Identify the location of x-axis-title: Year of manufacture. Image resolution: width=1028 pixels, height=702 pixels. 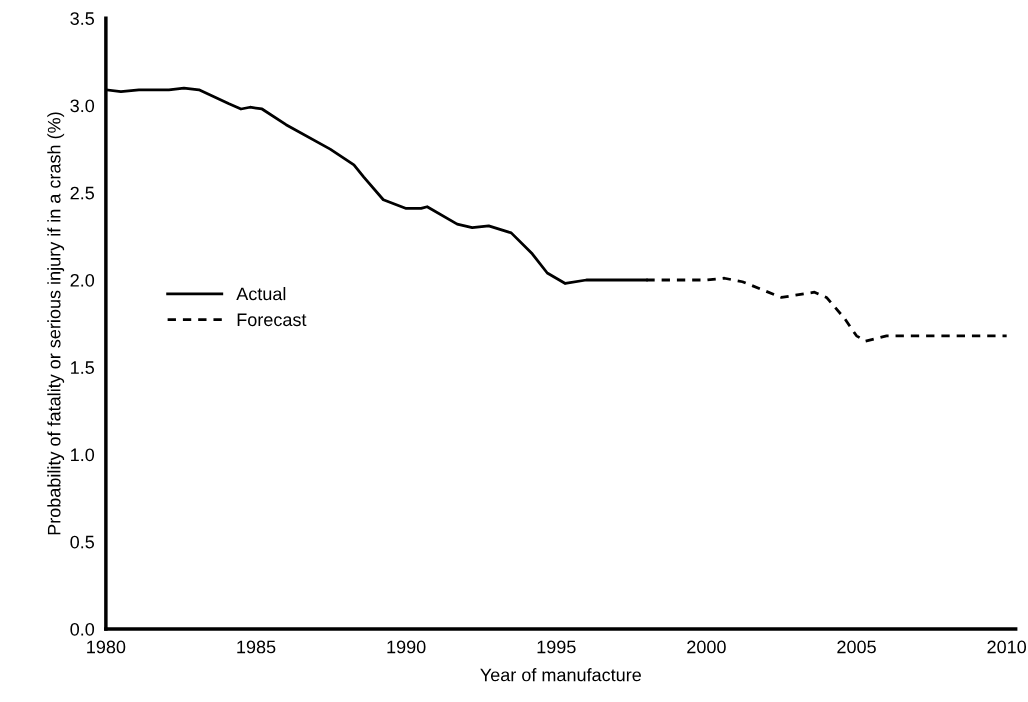
(560, 675).